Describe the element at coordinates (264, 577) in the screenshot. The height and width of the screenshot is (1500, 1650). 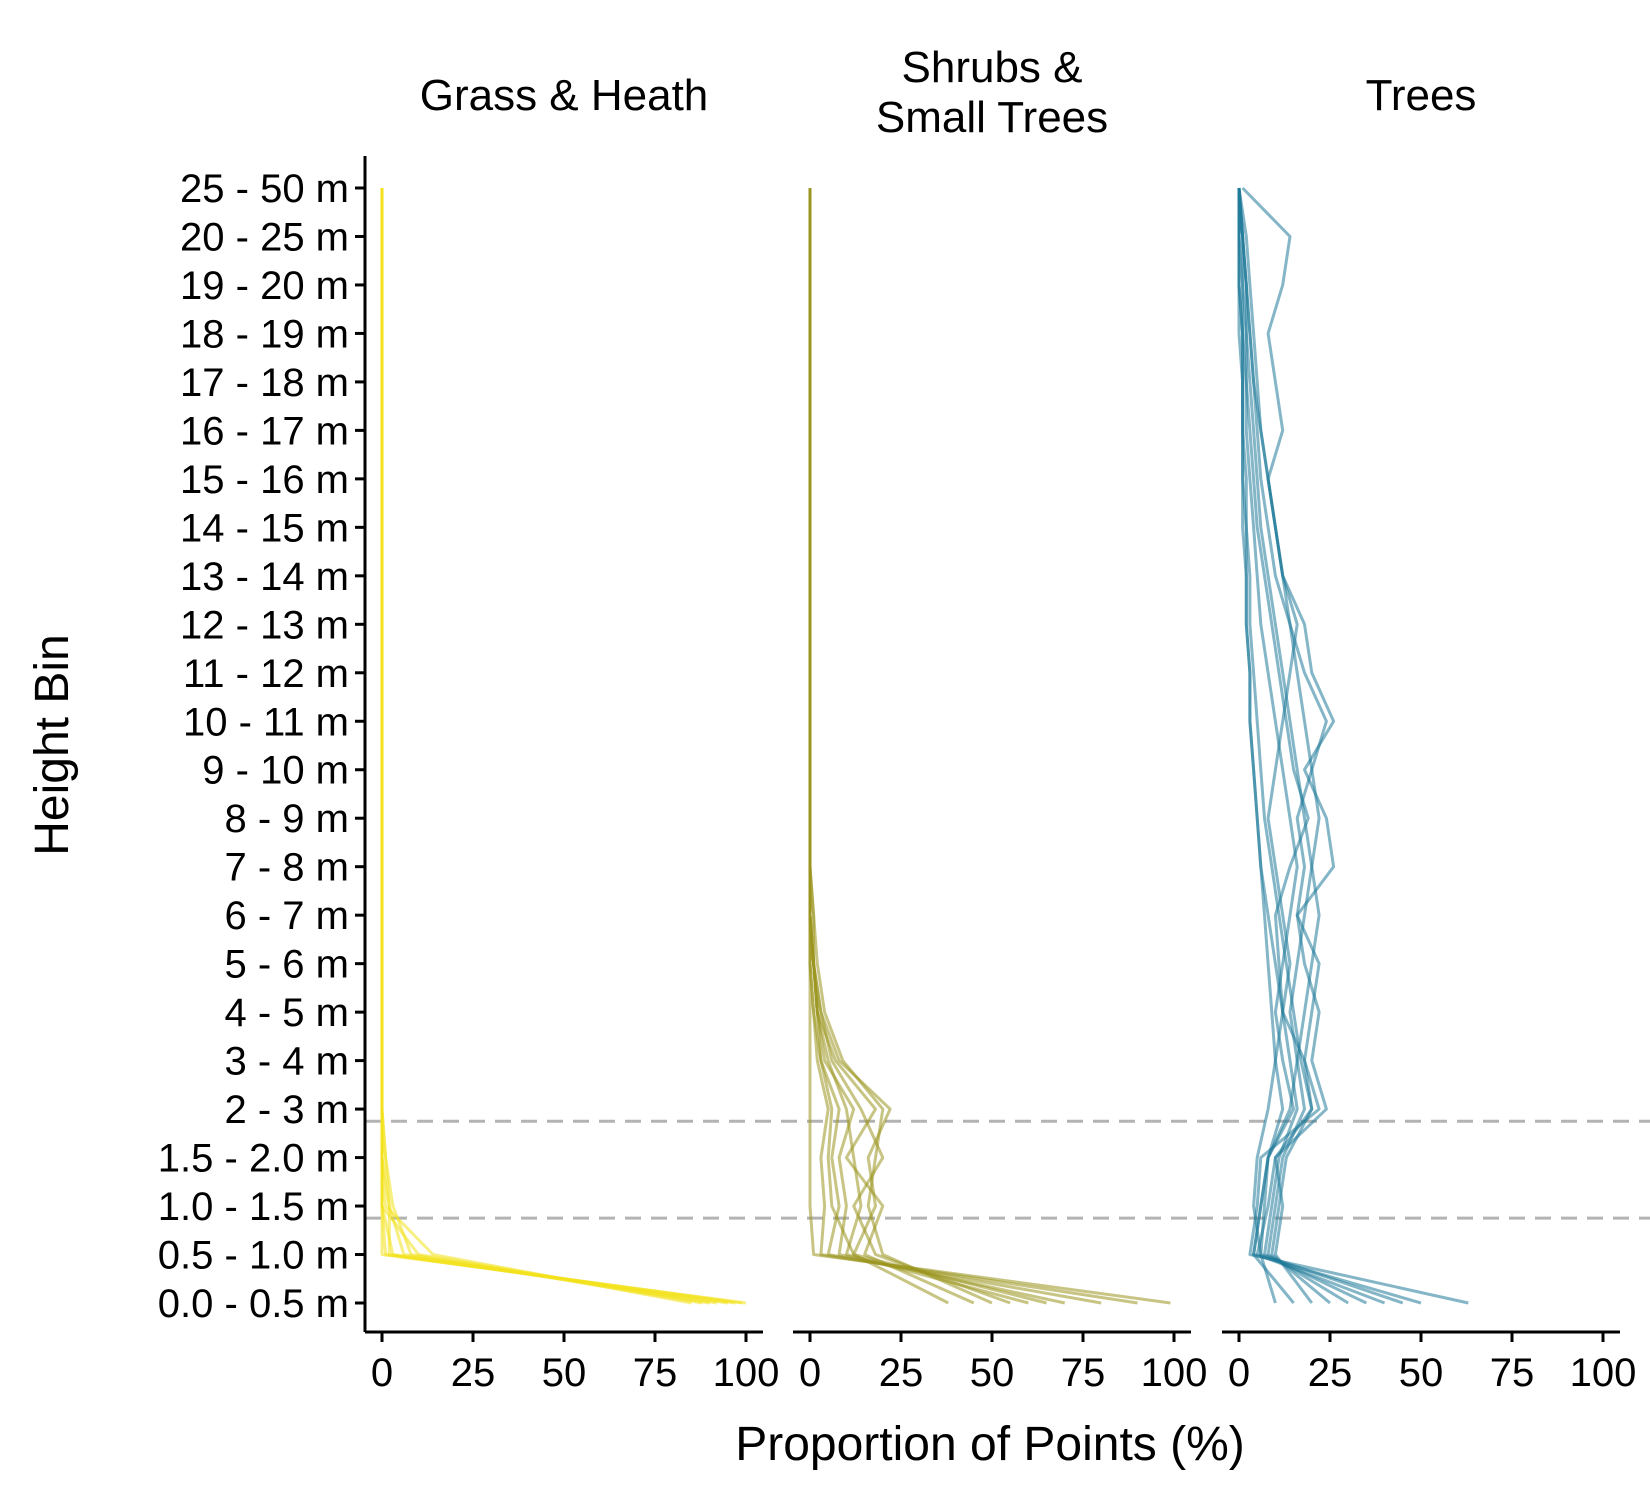
I see `y-tick-label: 13 - 14 m` at that location.